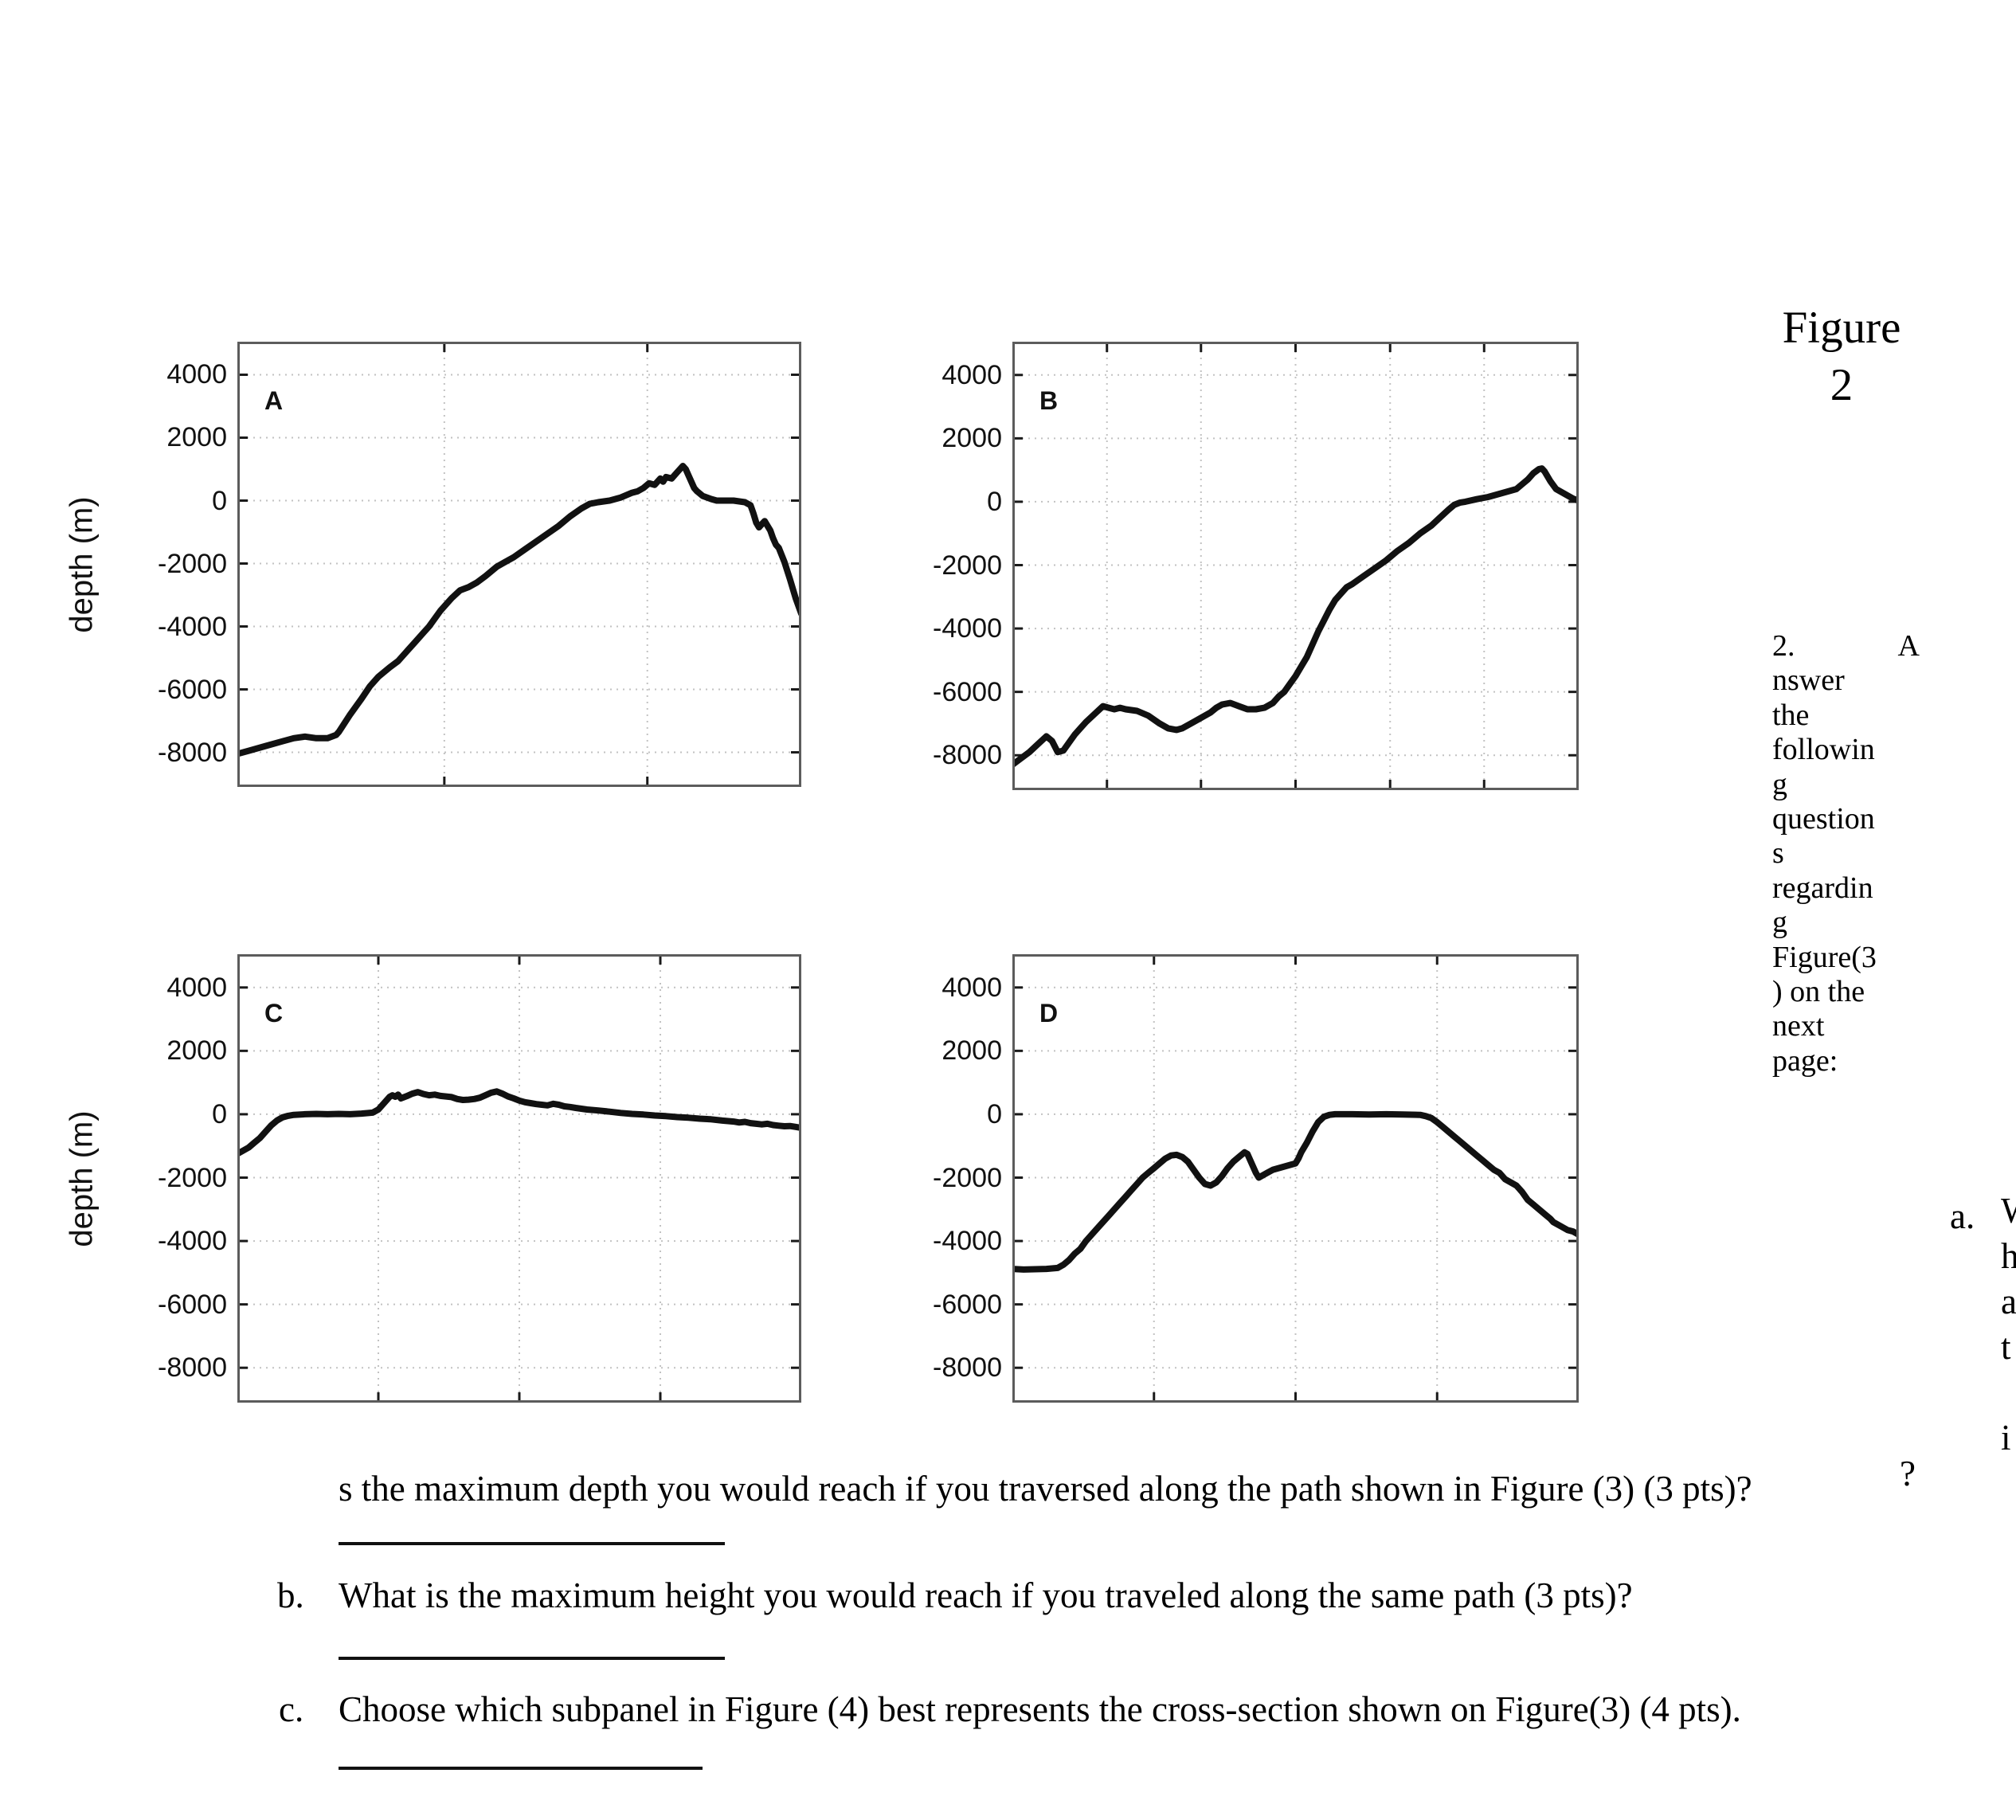 Image resolution: width=2016 pixels, height=1820 pixels. Describe the element at coordinates (1842, 385) in the screenshot. I see `figure-caption-number: 2` at that location.